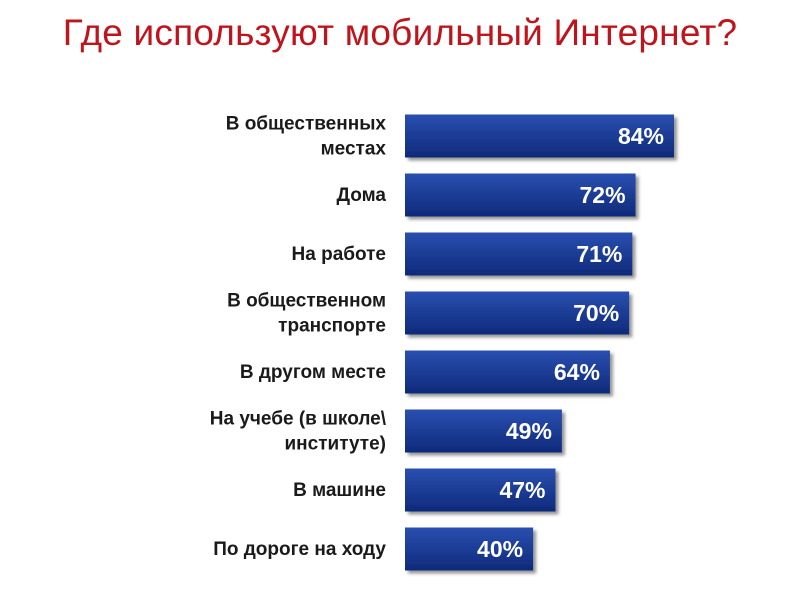 The image size is (800, 600). I want to click on category-label: транспорте, so click(332, 326).